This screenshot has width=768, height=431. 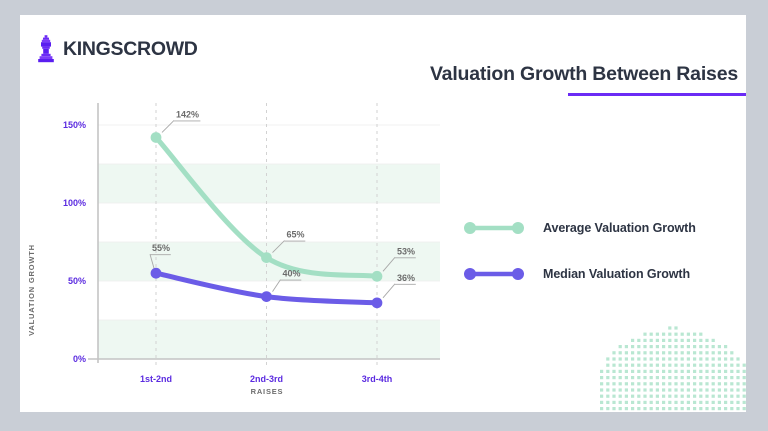 I want to click on data-point-label: 40%, so click(x=292, y=274).